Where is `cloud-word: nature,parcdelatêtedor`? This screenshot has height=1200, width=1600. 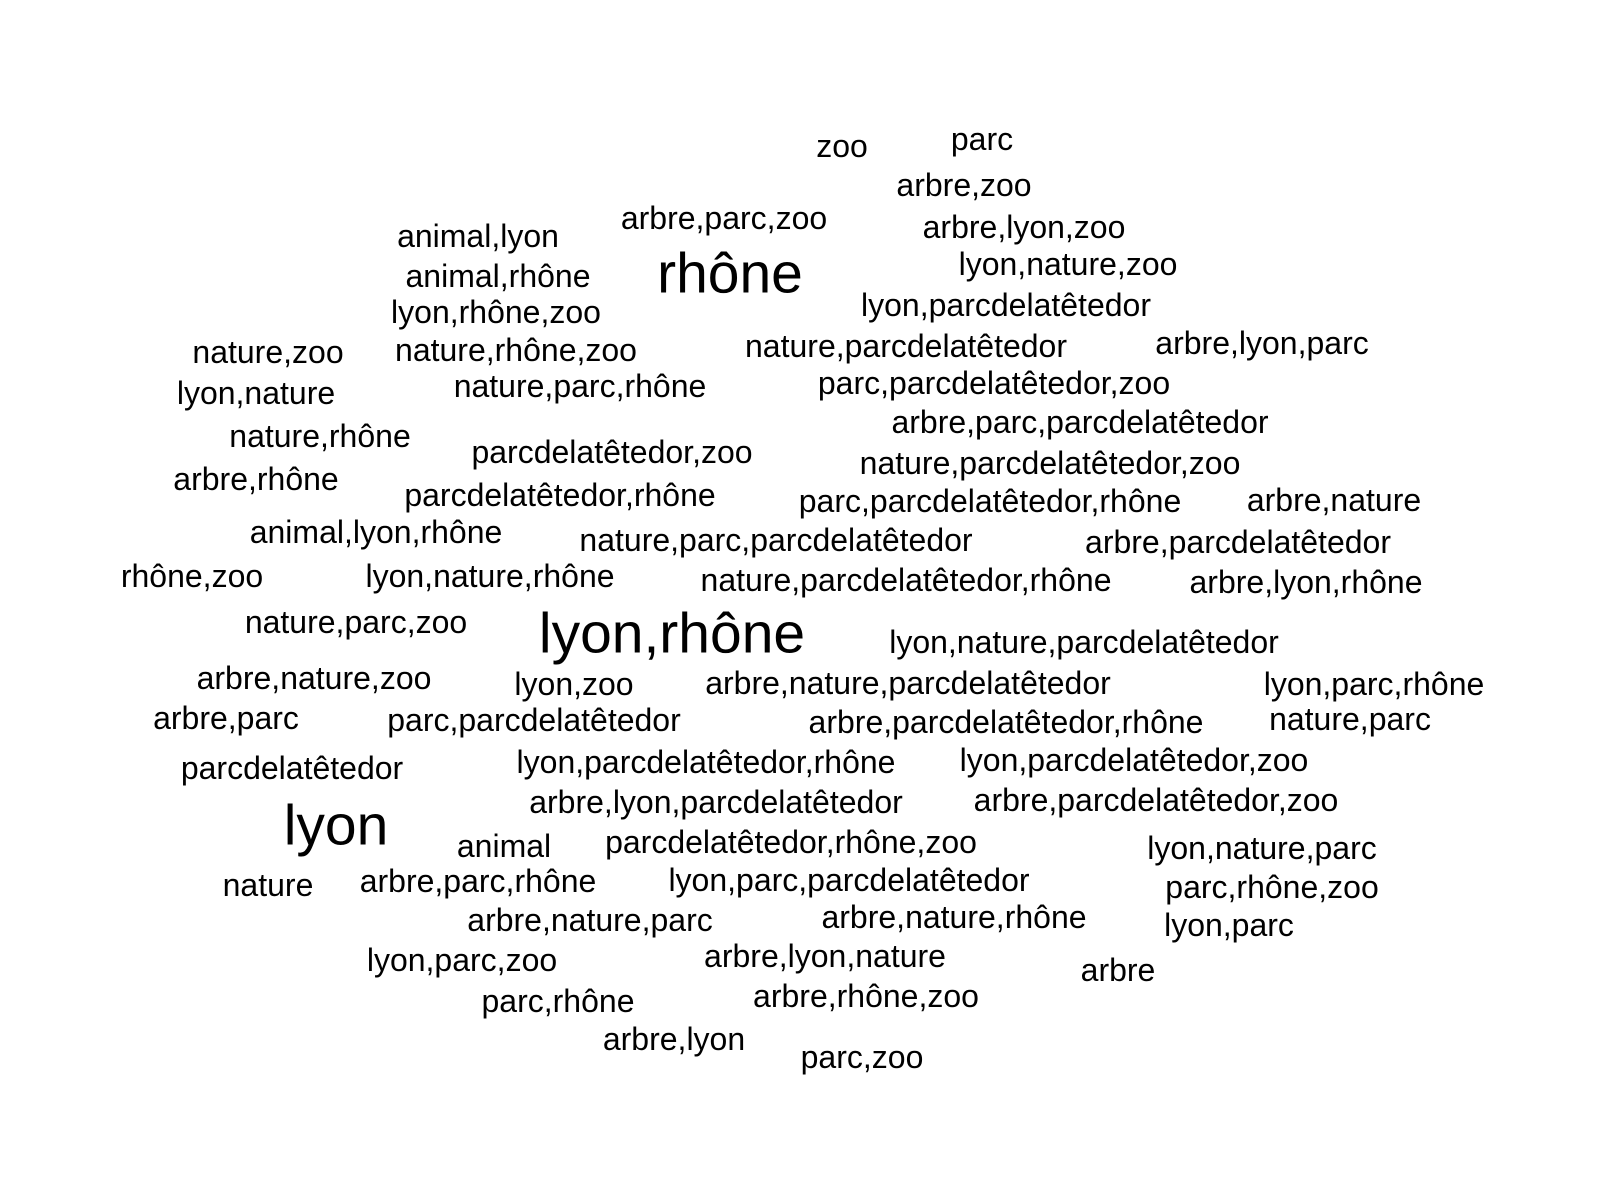
cloud-word: nature,parcdelatêtedor is located at coordinates (906, 346).